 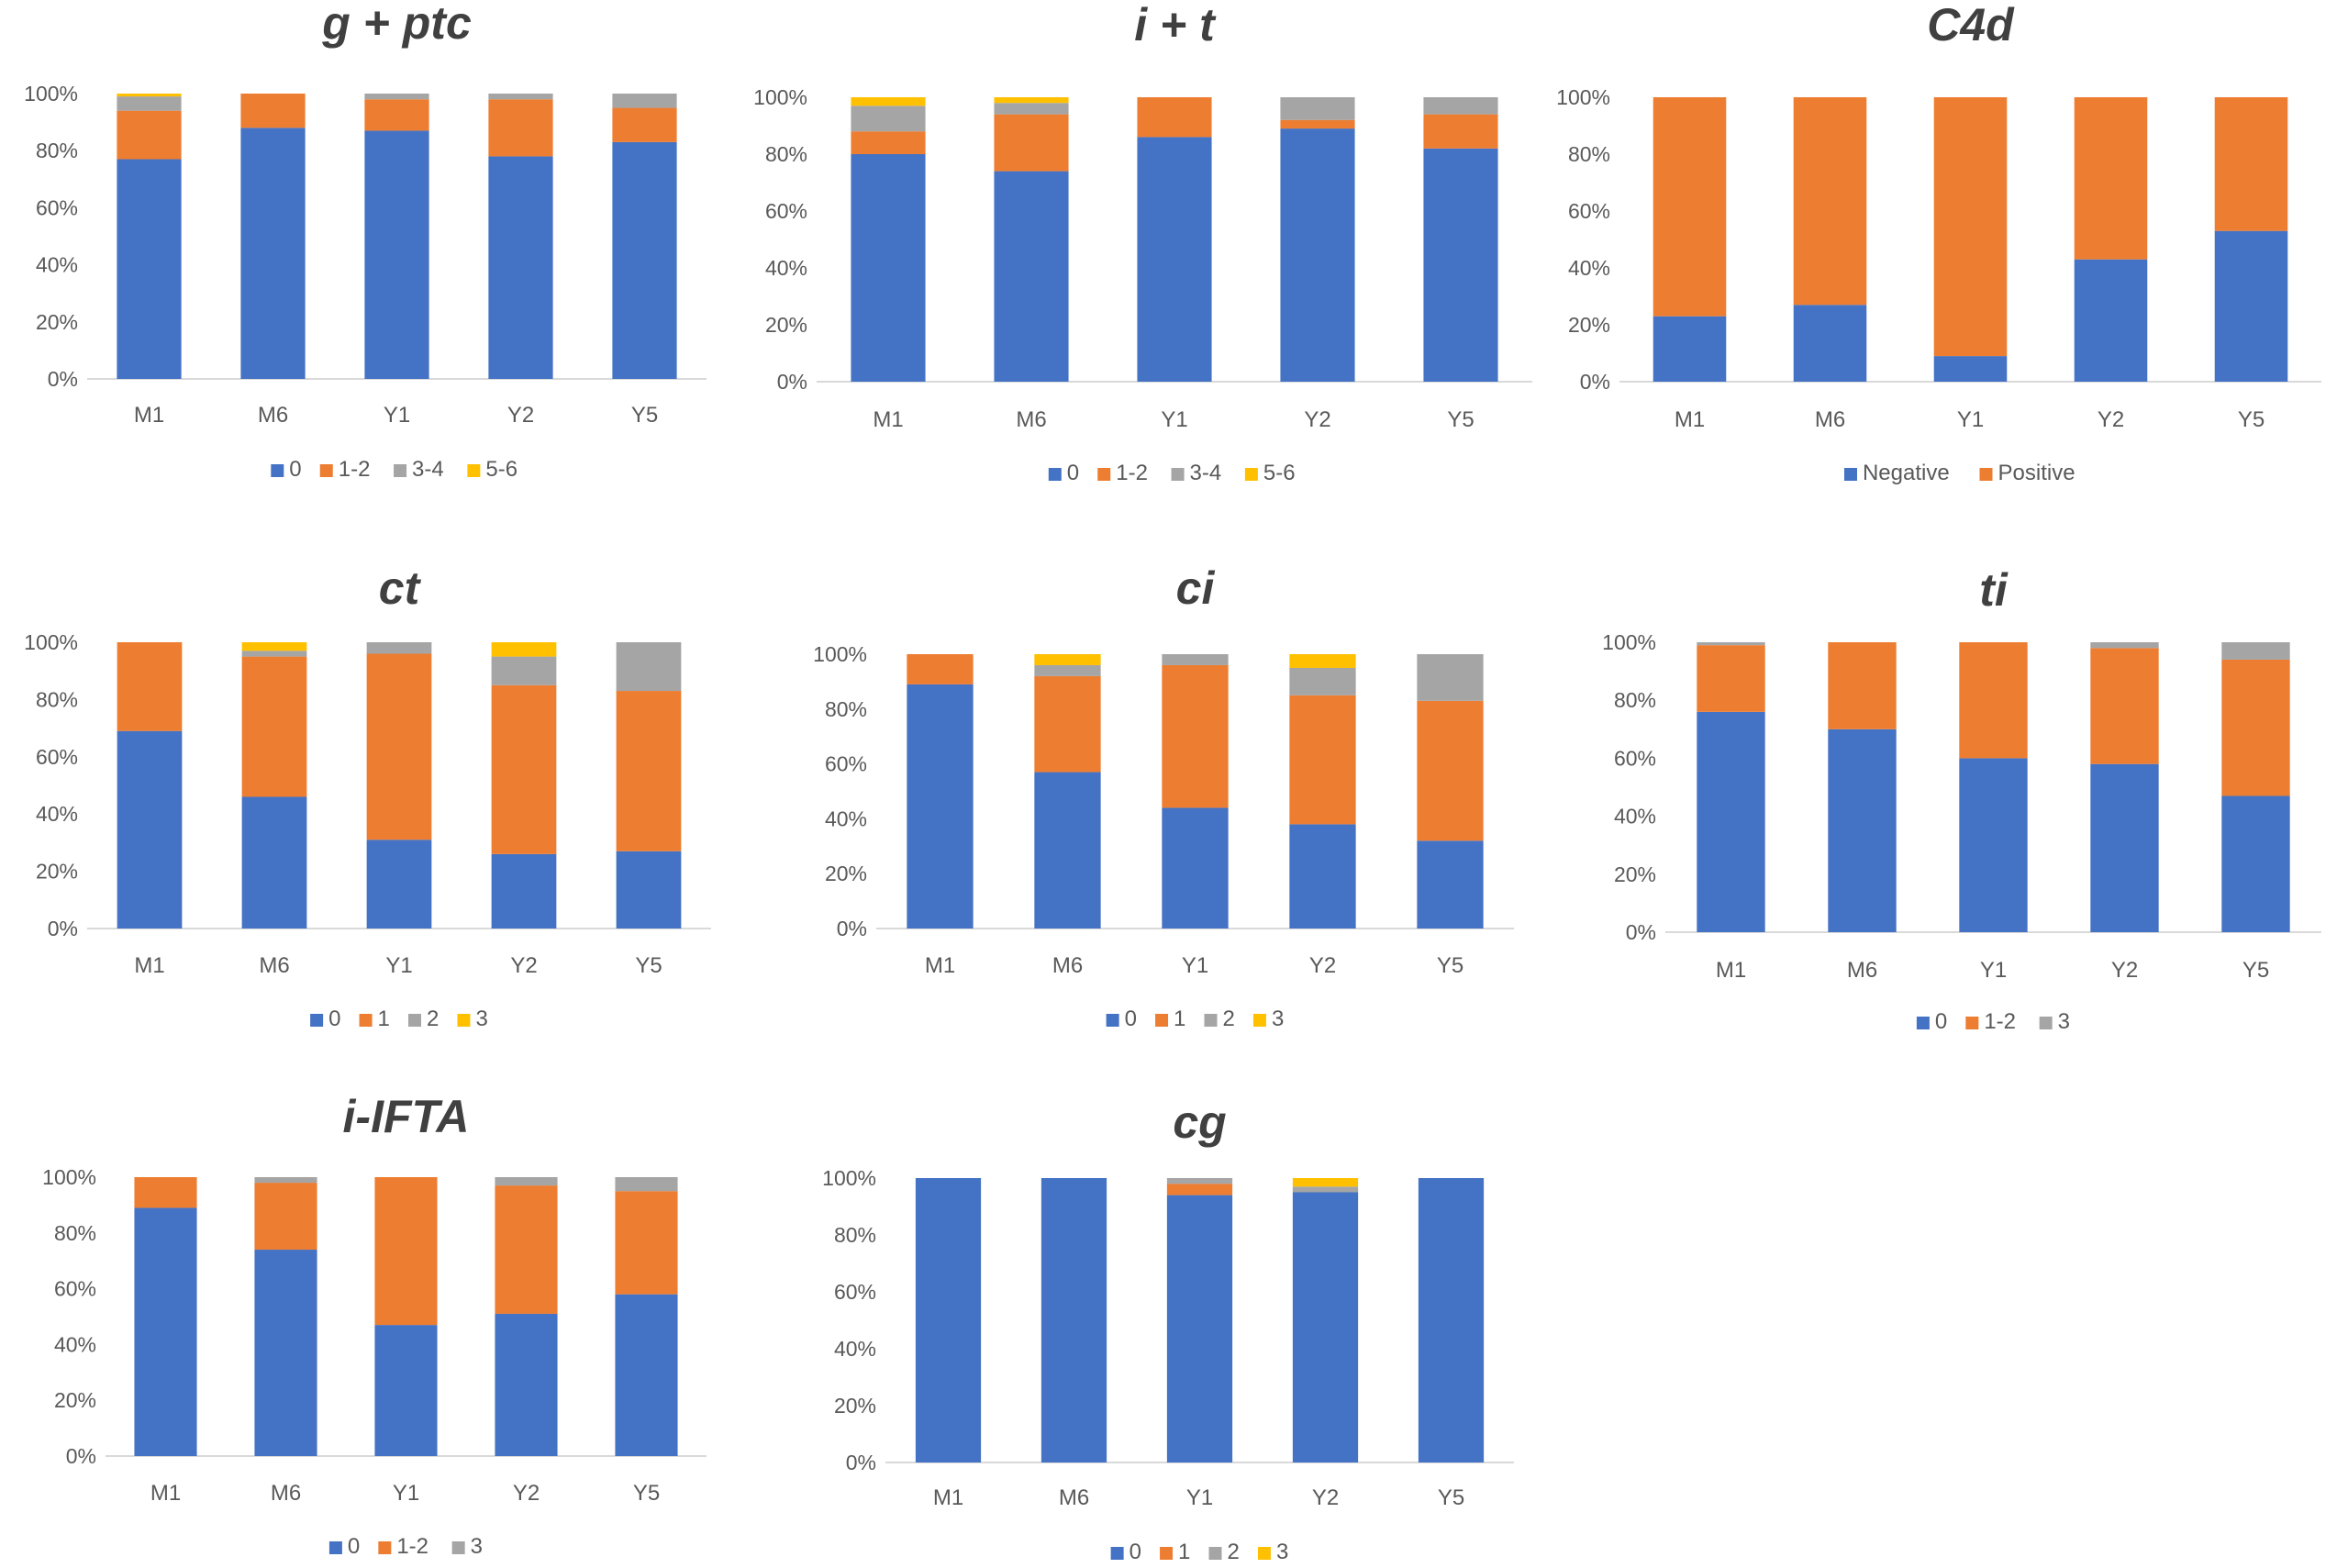 I want to click on chart-title: i-IFTA, so click(x=407, y=1116).